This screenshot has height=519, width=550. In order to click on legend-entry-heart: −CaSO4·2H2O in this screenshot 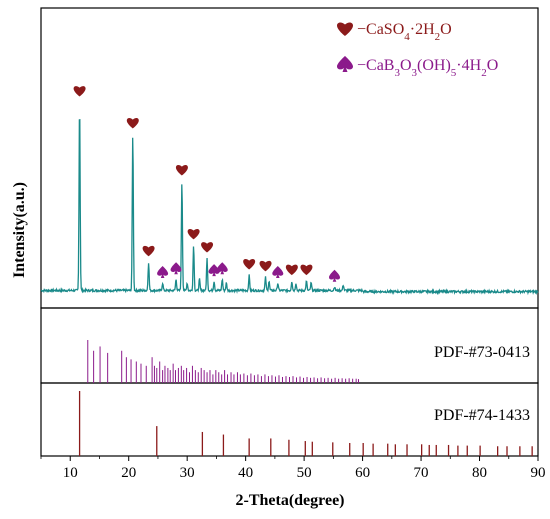, I will do `click(394, 32)`.